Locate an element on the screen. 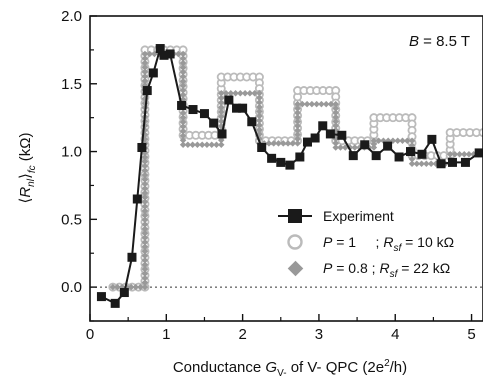 The width and height of the screenshot is (483, 384). legend-label-p08: P = 0.8 ; Rsf = 22 kΩ is located at coordinates (386, 270).